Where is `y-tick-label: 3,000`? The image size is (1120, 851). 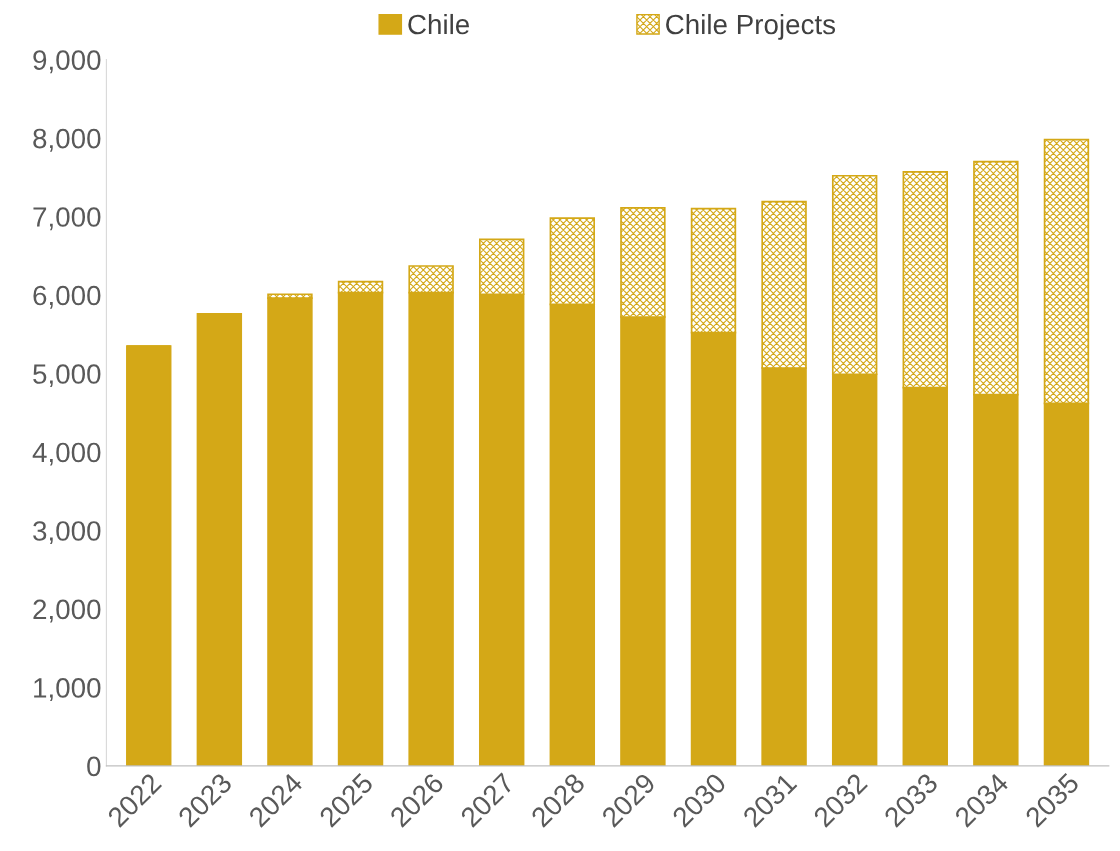 y-tick-label: 3,000 is located at coordinates (67, 533).